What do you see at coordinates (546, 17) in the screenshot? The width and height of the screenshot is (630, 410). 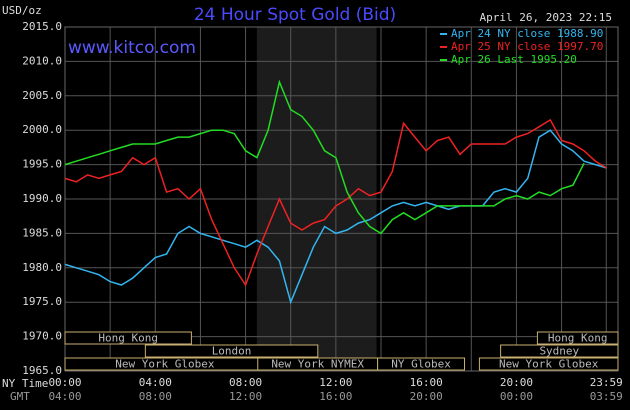 I see `timestamp: April 26, 2023 22:15` at bounding box center [546, 17].